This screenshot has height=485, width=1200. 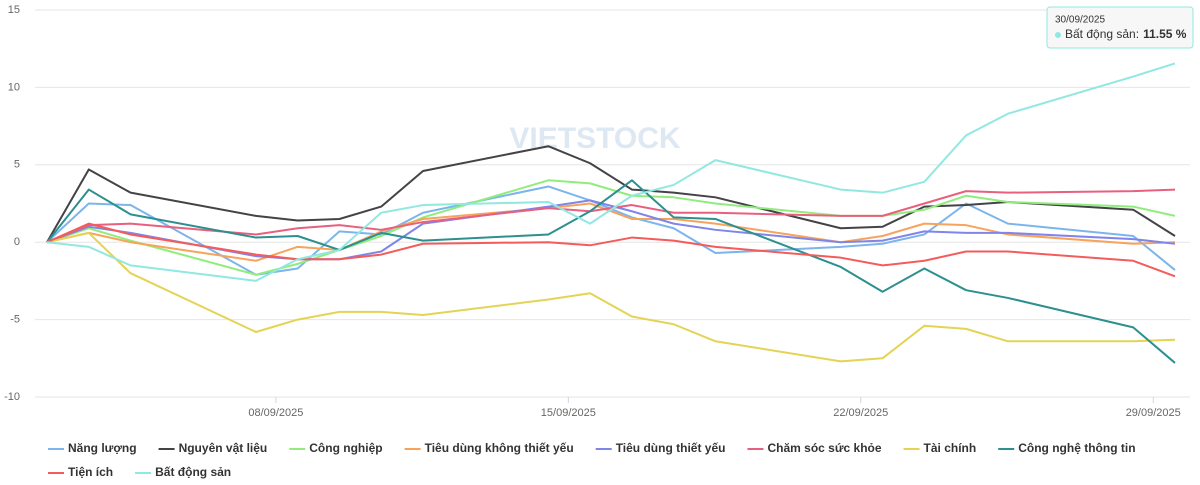 I want to click on legend-item: Năng lượng, so click(x=92, y=448).